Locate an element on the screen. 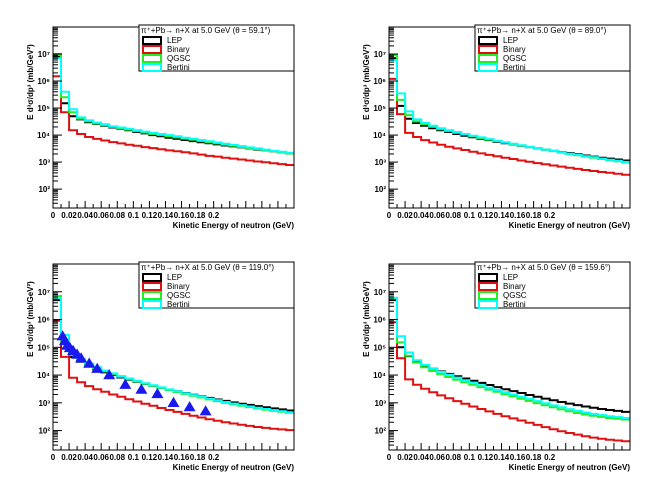  y-tick-label: 10⁴ is located at coordinates (379, 135).